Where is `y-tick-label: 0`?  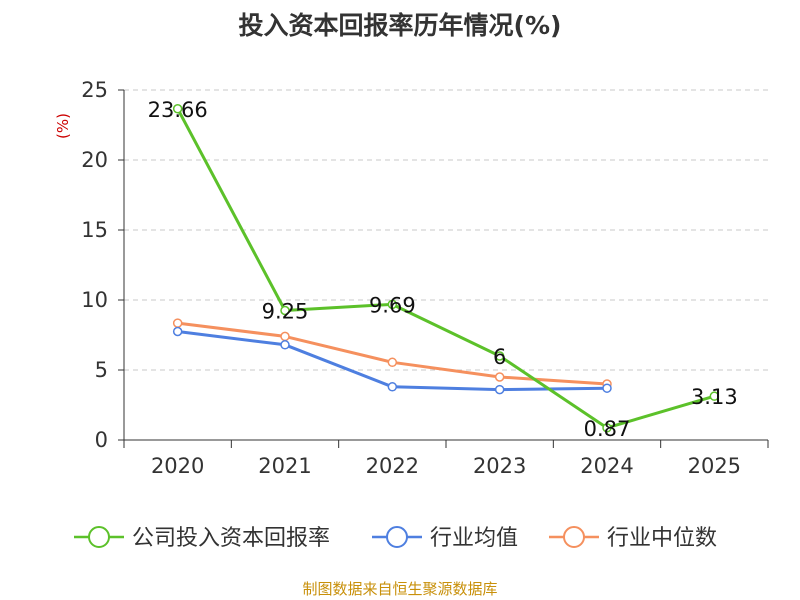
y-tick-label: 0 is located at coordinates (101, 440).